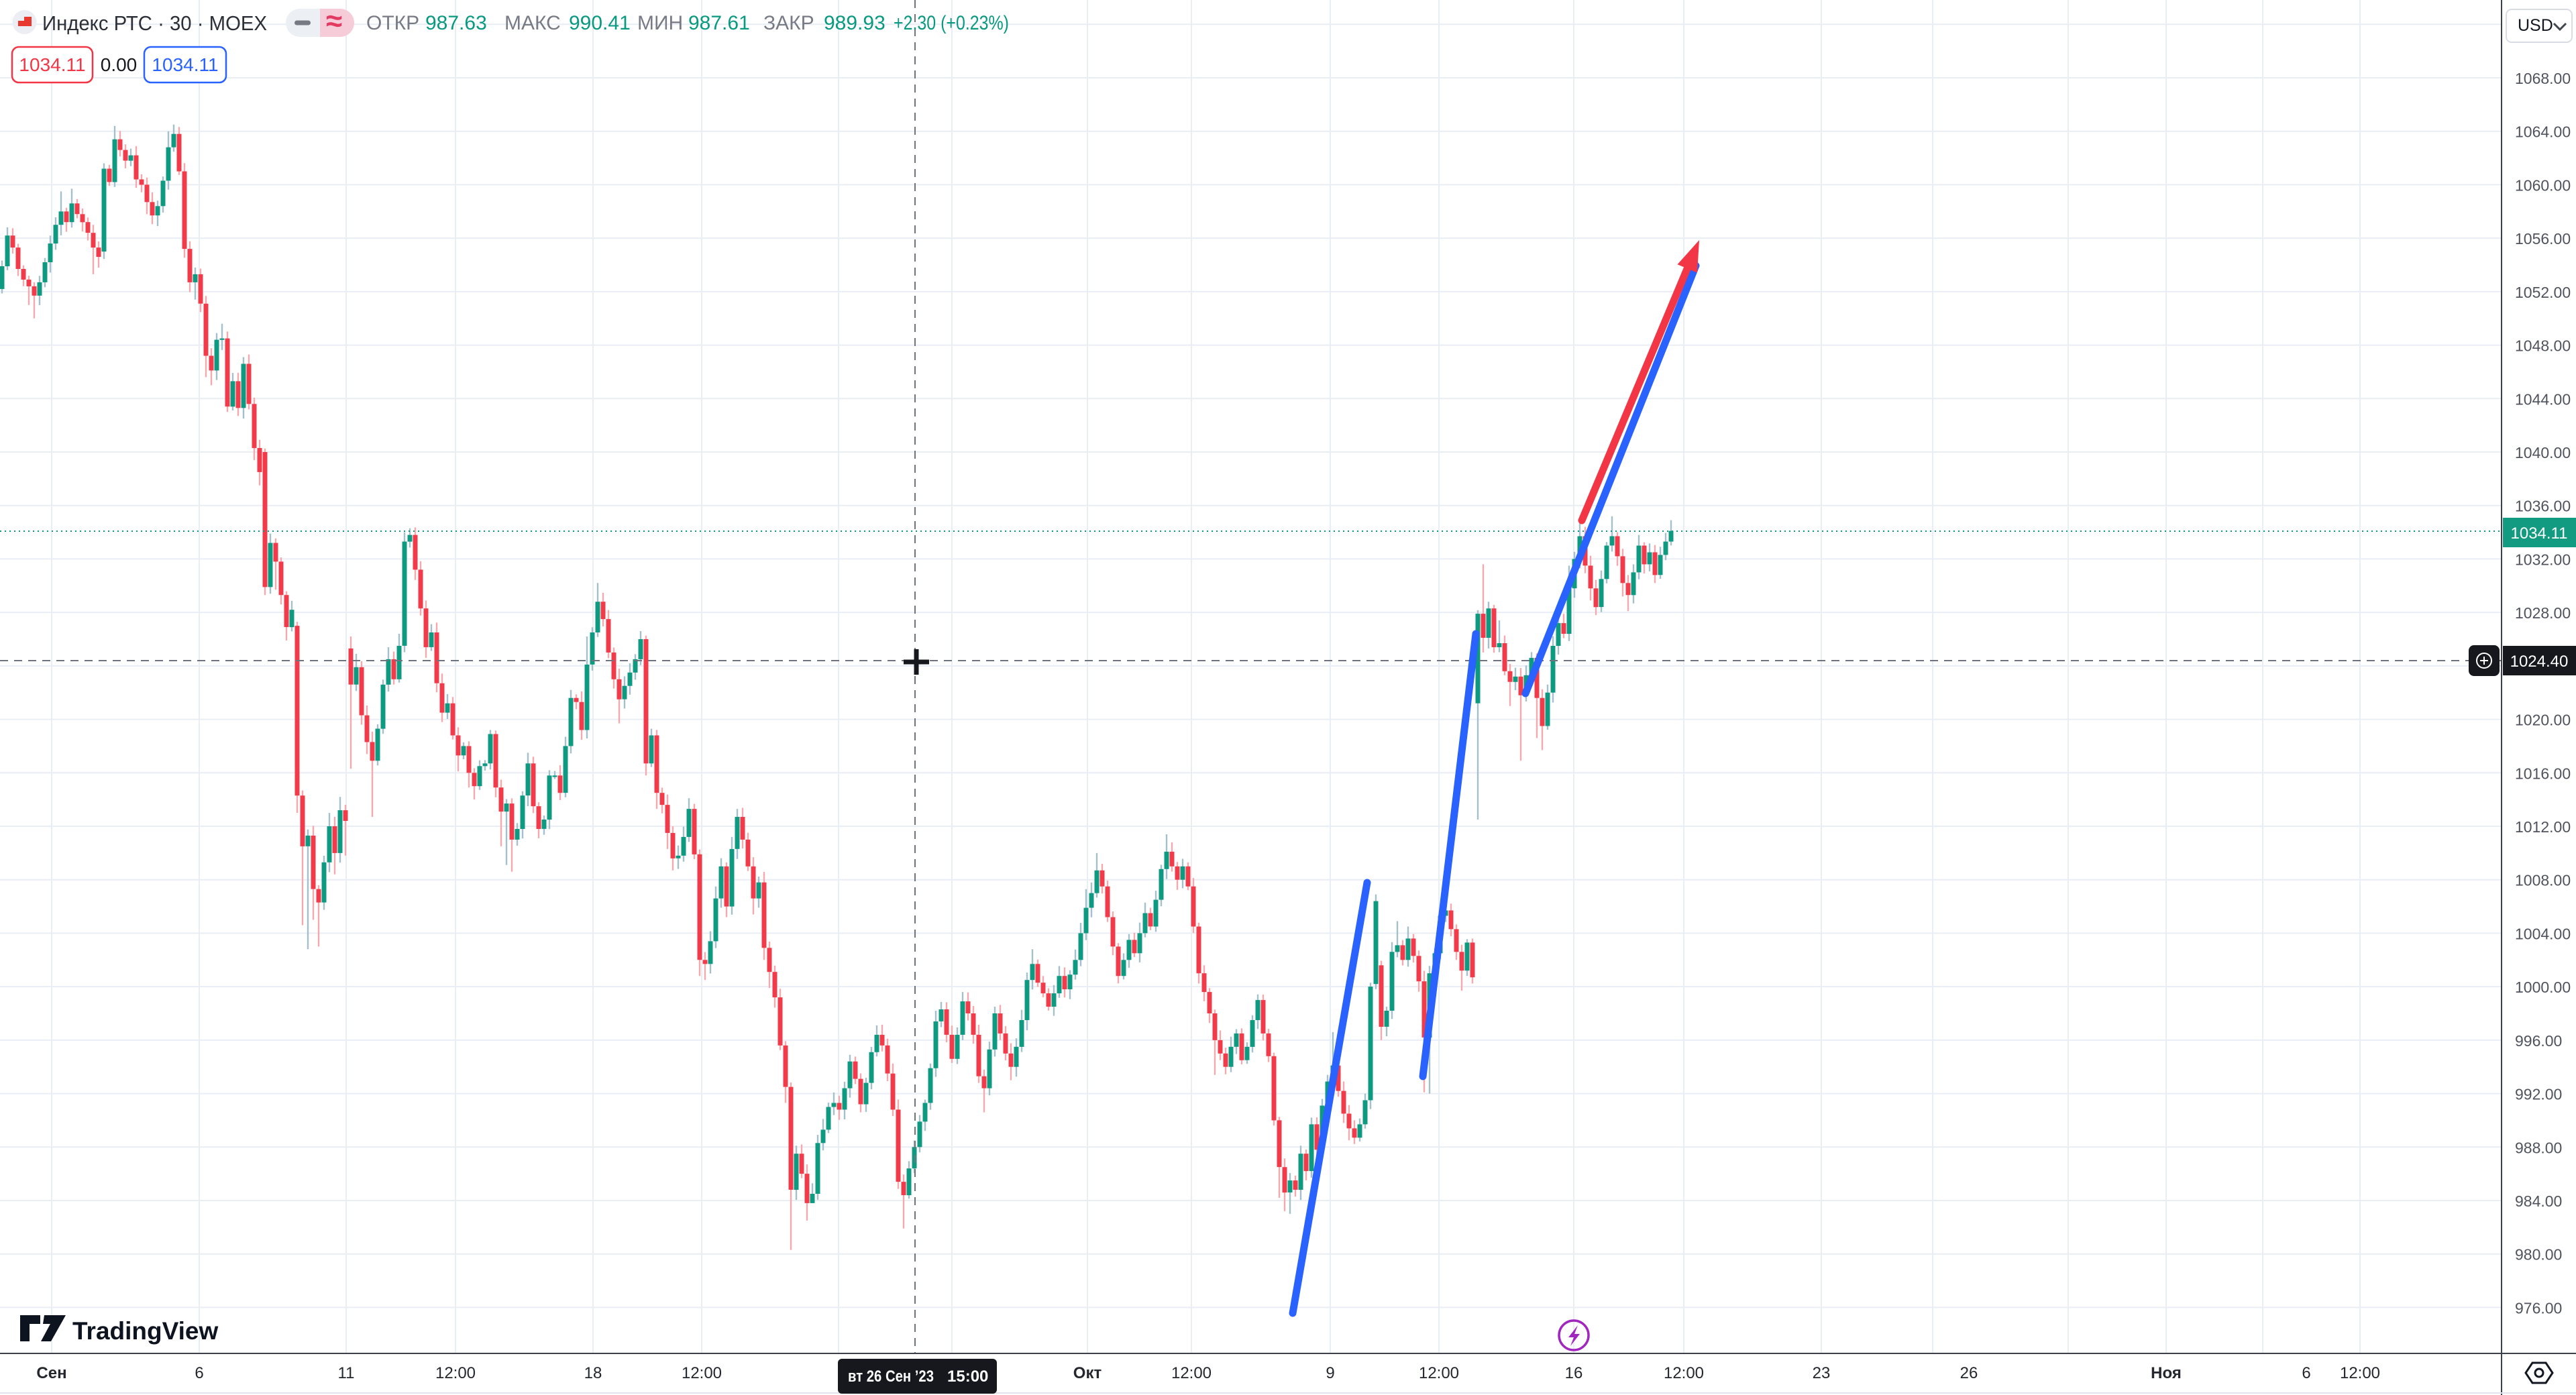 The image size is (2576, 1395). What do you see at coordinates (788, 23) in the screenshot?
I see `svg-text: ЗАКР` at bounding box center [788, 23].